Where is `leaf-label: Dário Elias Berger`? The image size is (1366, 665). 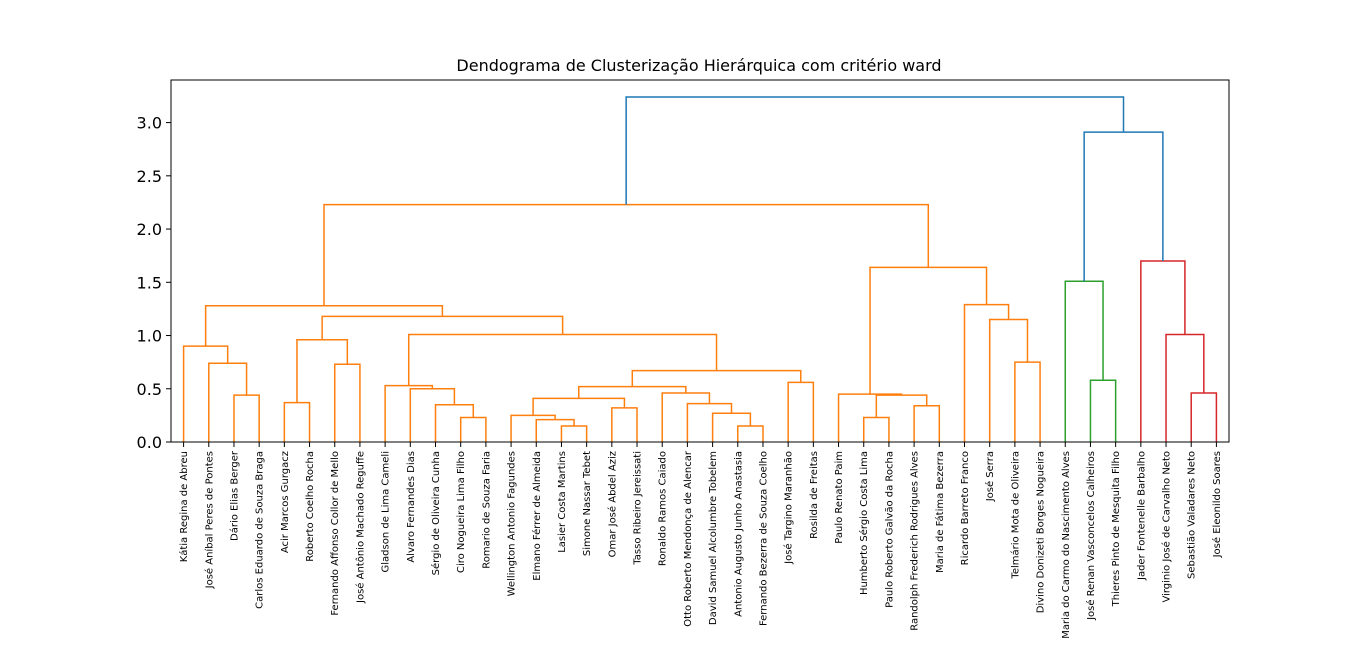
leaf-label: Dário Elias Berger is located at coordinates (234, 495).